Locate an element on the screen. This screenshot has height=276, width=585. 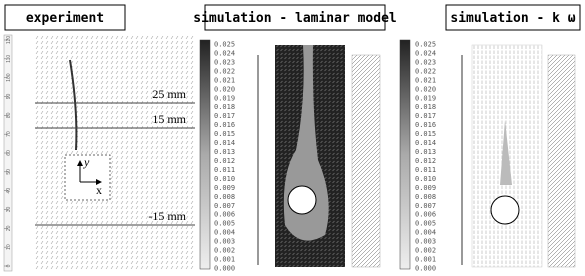
ruler-label: 30 is located at coordinates (9, 210).